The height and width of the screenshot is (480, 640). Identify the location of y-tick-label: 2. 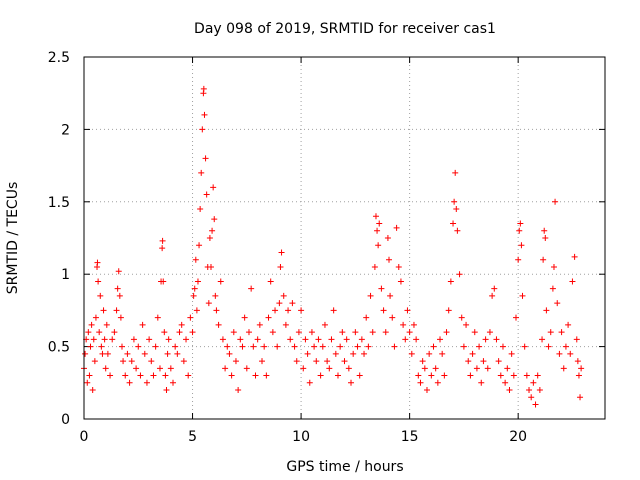
(65, 130).